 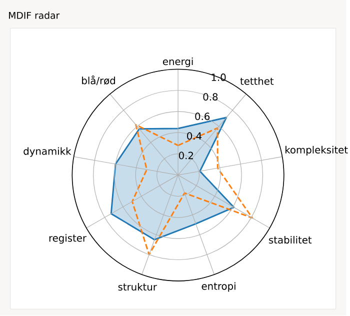 I want to click on spoke-label: entropi, so click(x=219, y=287).